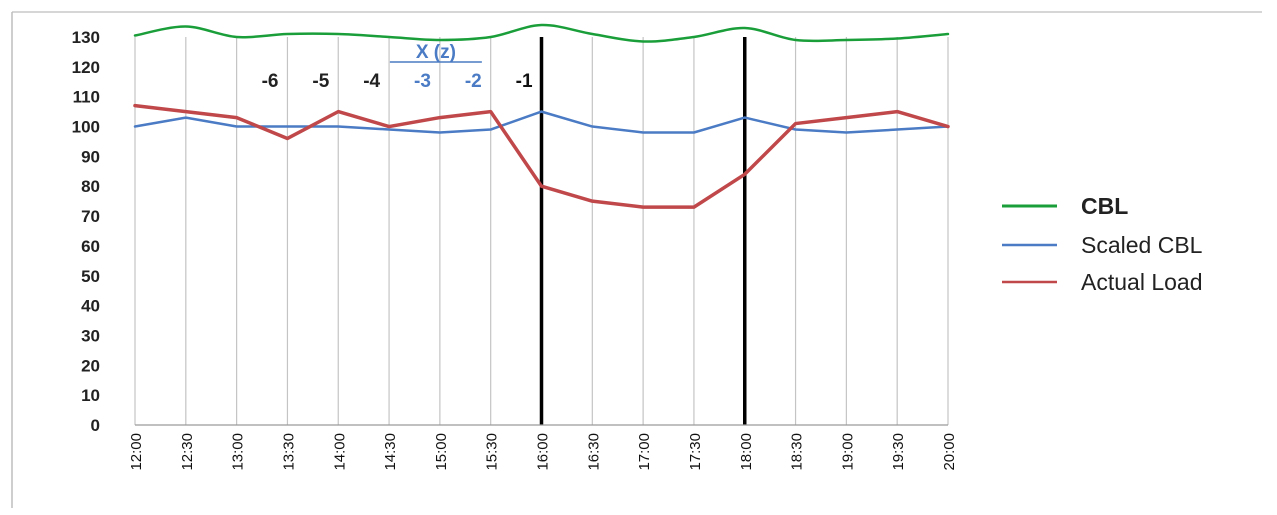 The image size is (1277, 515). What do you see at coordinates (270, 81) in the screenshot?
I see `annotation-offset-0: -6` at bounding box center [270, 81].